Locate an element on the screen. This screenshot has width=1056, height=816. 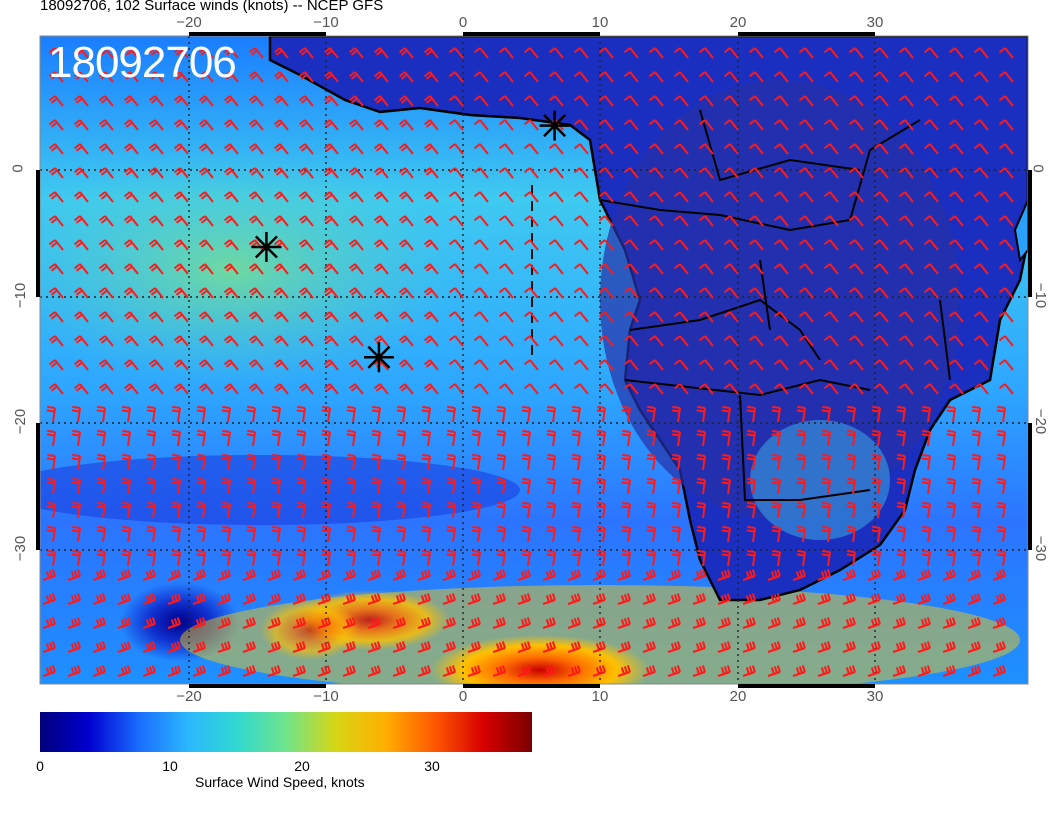
lat-tick-right: −20 is located at coordinates (1041, 421).